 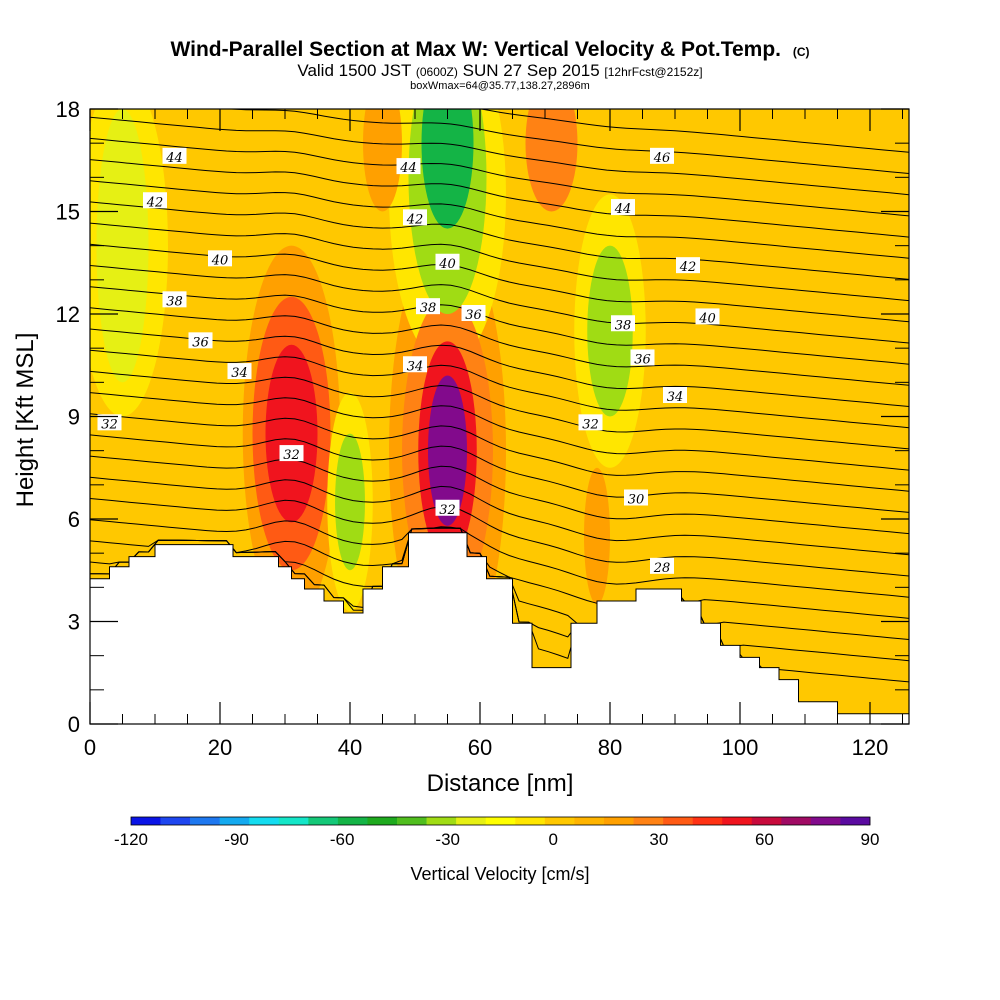 I want to click on y-tick-label: 15, so click(x=68, y=212).